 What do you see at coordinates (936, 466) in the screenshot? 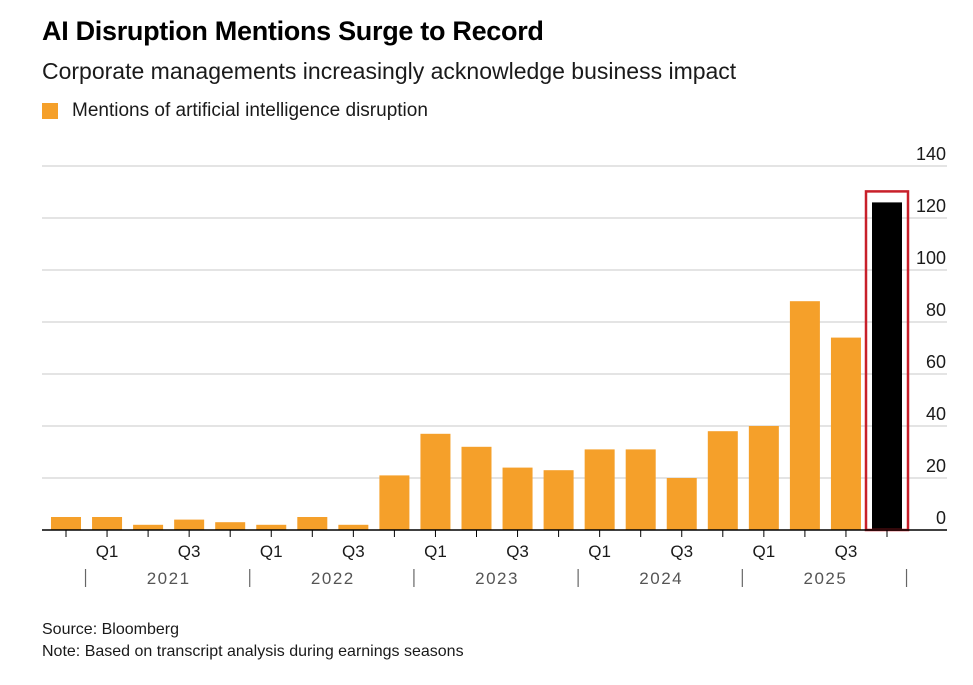
I see `y-tick-label: 20` at bounding box center [936, 466].